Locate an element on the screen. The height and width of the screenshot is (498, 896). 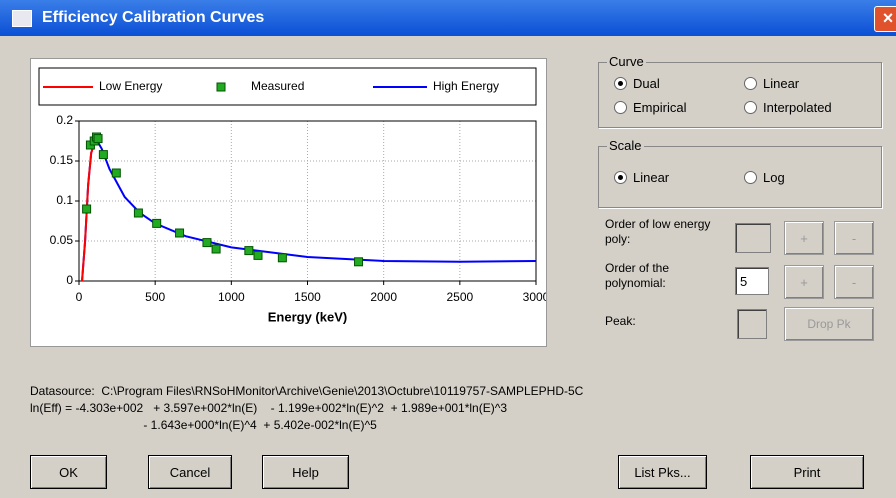
low-order-field is located at coordinates (753, 238).